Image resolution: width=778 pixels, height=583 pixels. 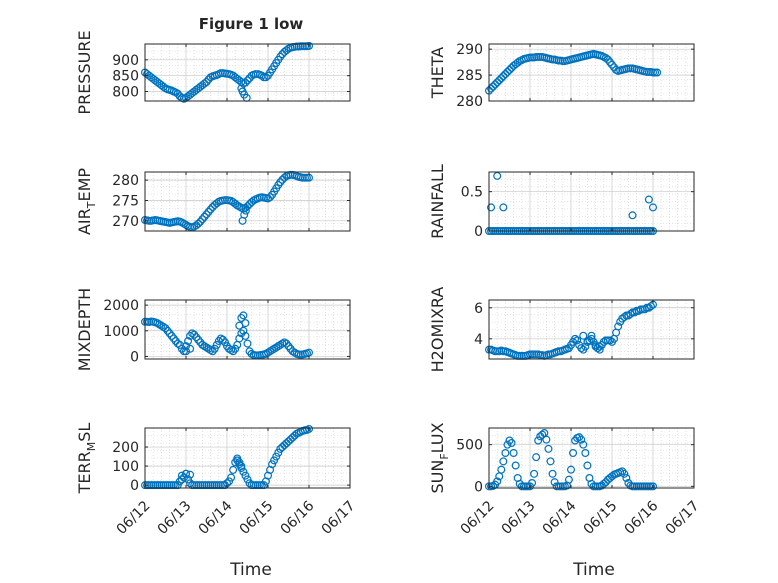 What do you see at coordinates (84, 472) in the screenshot?
I see `y-axis-label-main: TERR` at bounding box center [84, 472].